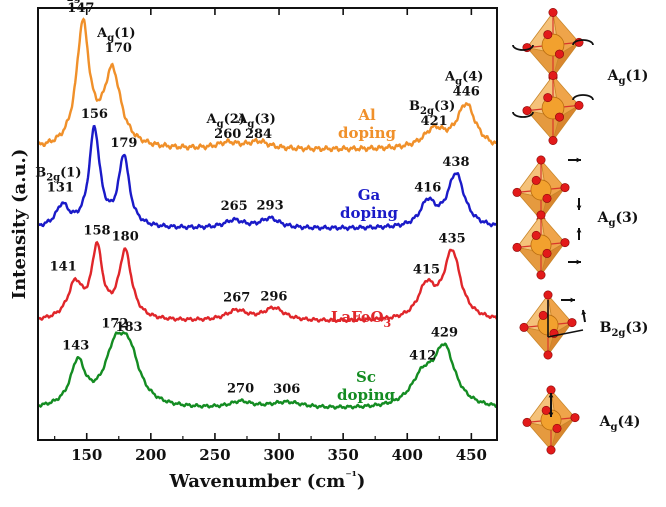 The height and width of the screenshot is (507, 666). Describe the element at coordinates (466, 91) in the screenshot. I see `peak-value-label: 446` at that location.